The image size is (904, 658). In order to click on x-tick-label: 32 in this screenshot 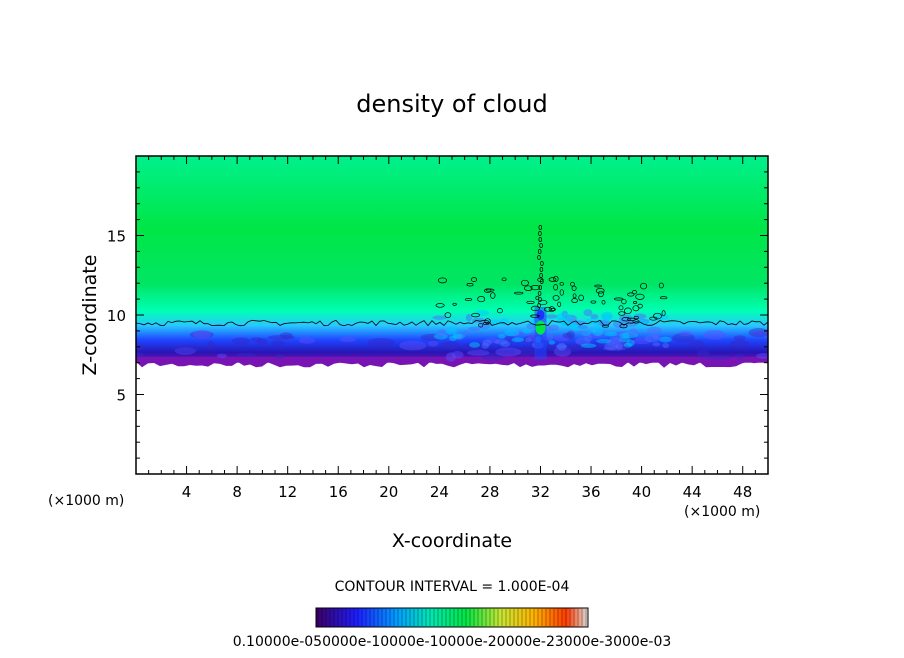, I will do `click(540, 492)`.